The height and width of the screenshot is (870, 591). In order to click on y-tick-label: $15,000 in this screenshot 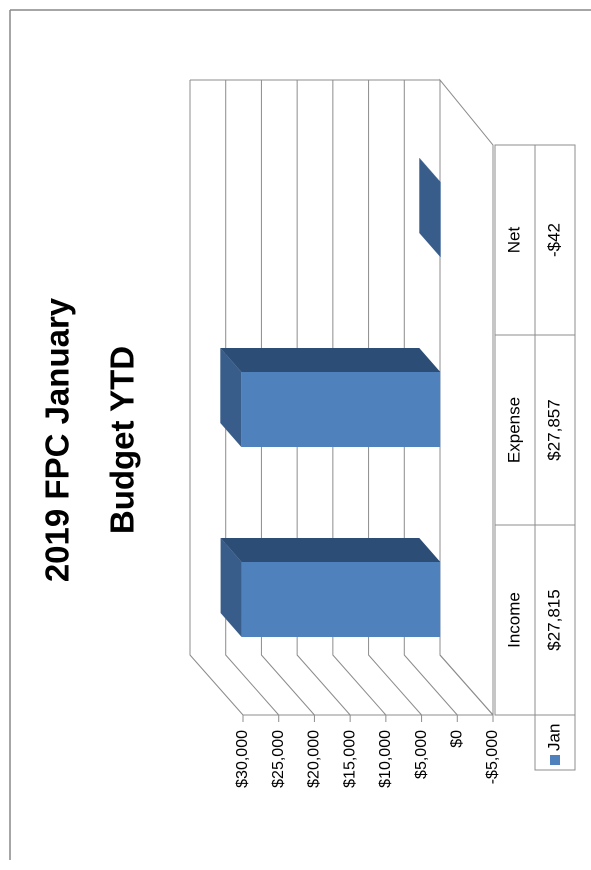, I will do `click(349, 759)`.